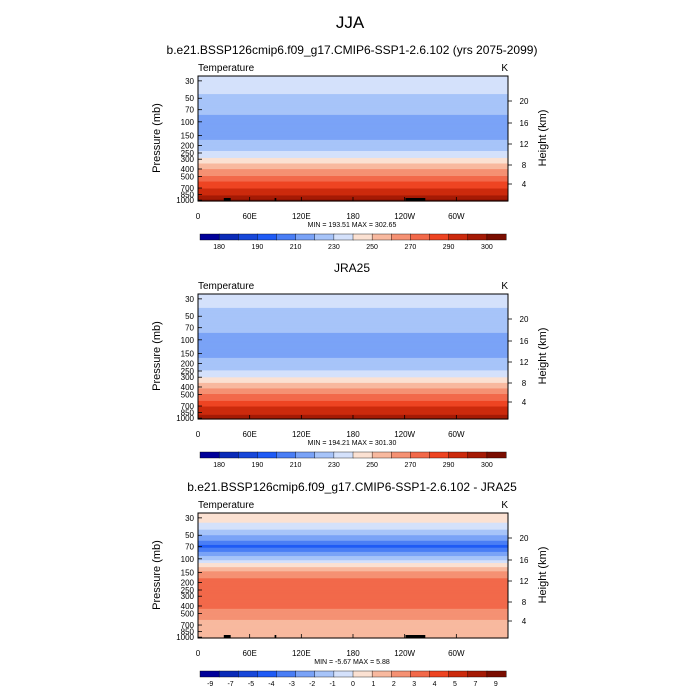  Describe the element at coordinates (189, 316) in the screenshot. I see `y-tick-label: 50` at that location.